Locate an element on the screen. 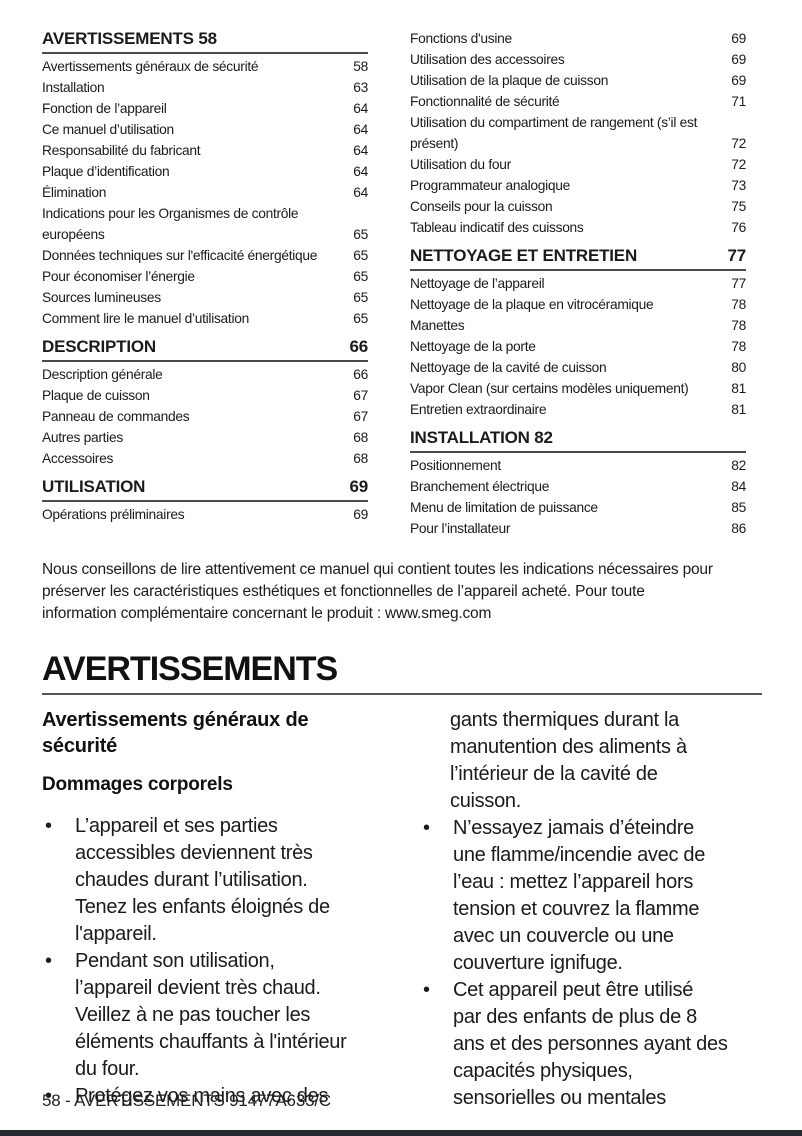  page-footer: 58 - AVERTISSEMENTS 91477A633/C is located at coordinates (186, 1100).